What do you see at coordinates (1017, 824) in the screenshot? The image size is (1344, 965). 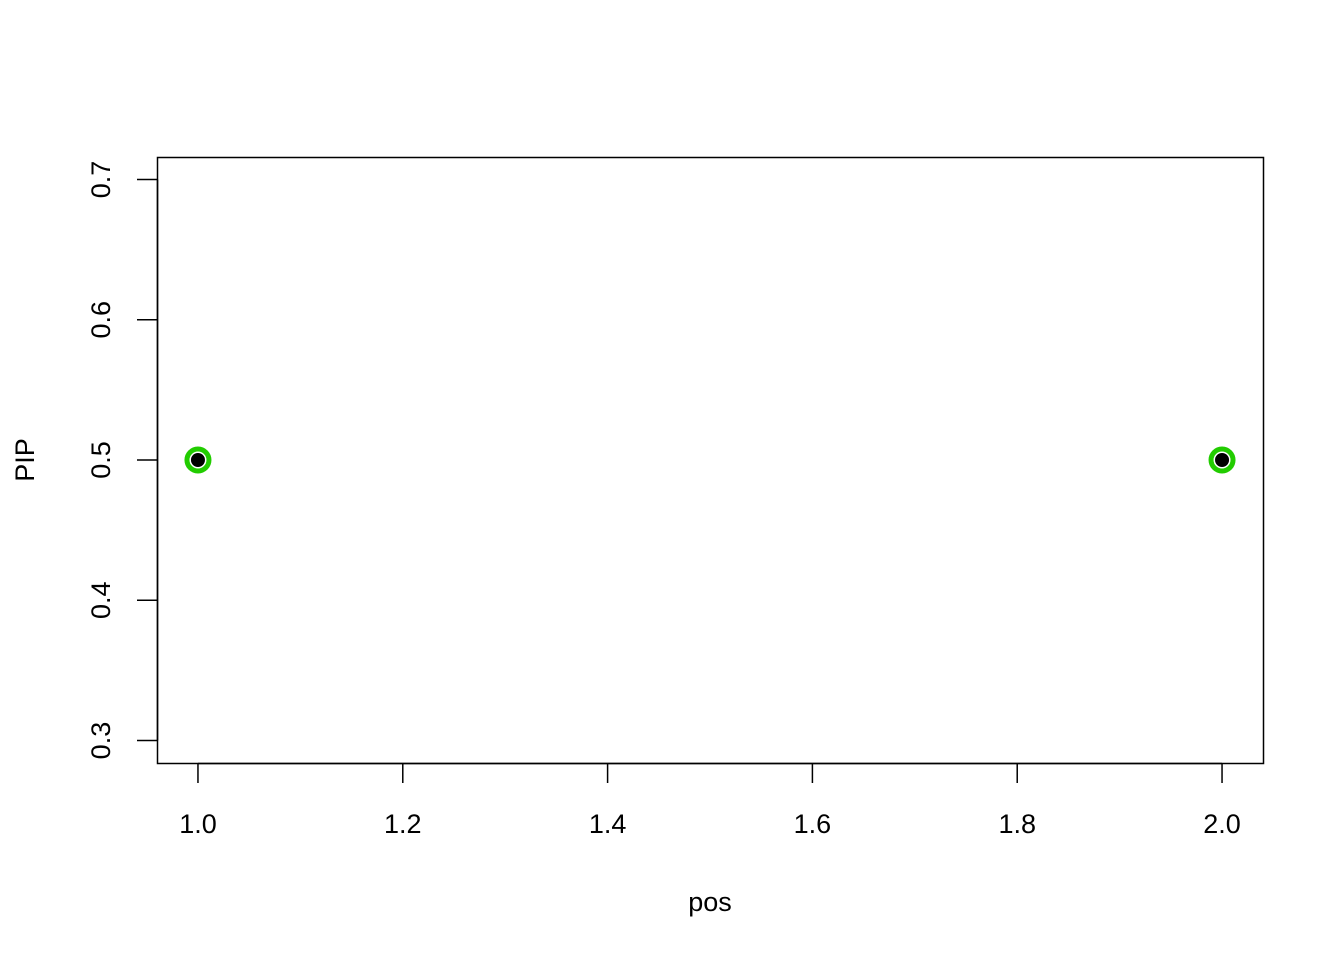 I see `x-tick-label: 1.8` at bounding box center [1017, 824].